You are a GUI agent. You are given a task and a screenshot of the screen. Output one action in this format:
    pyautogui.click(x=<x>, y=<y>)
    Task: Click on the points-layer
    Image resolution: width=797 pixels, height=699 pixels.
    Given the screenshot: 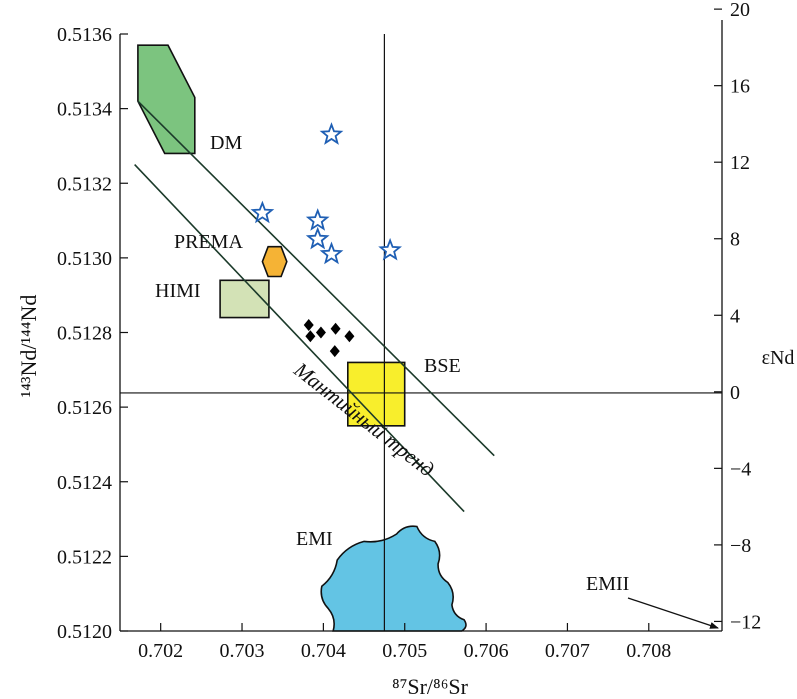 What is the action you would take?
    pyautogui.click(x=326, y=240)
    